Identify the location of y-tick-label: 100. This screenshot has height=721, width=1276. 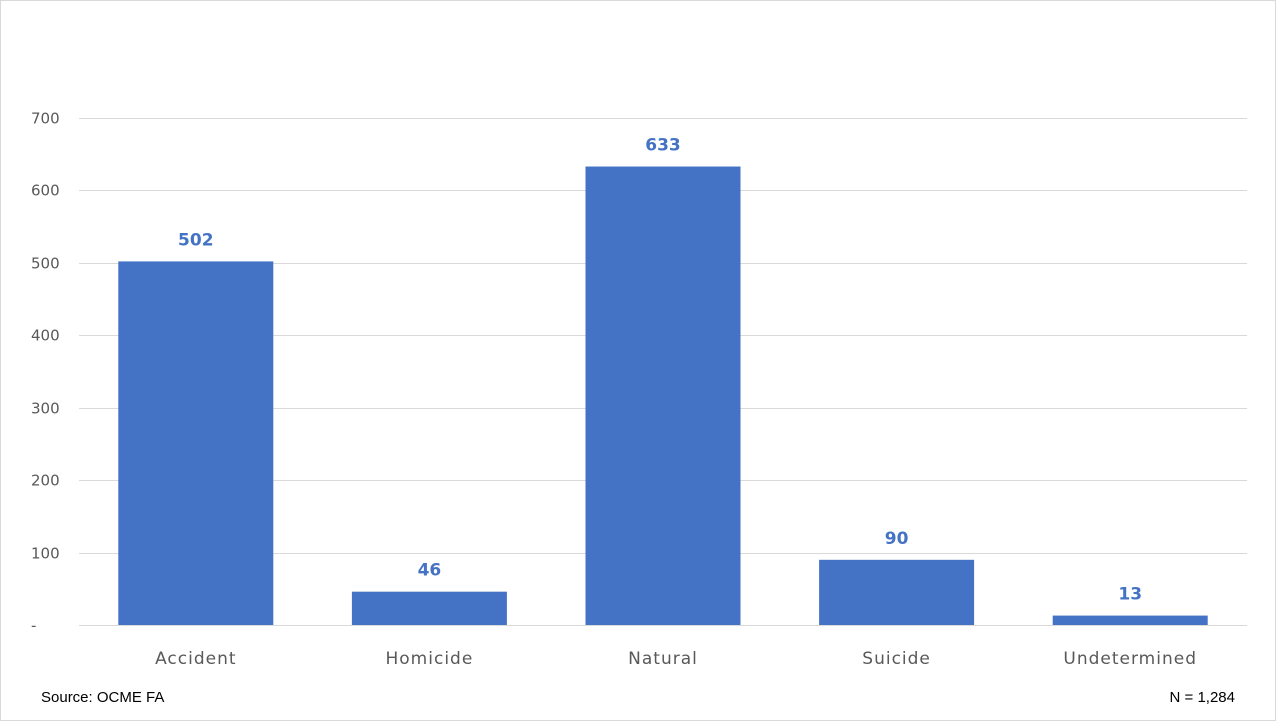
(45, 554).